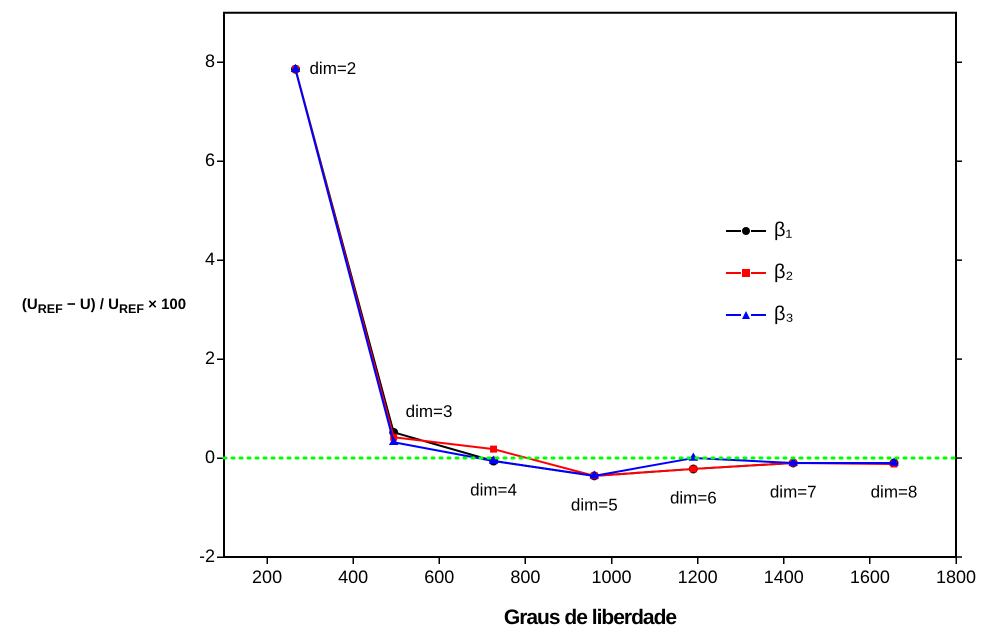  Describe the element at coordinates (267, 576) in the screenshot. I see `x-tick-label: 200` at that location.